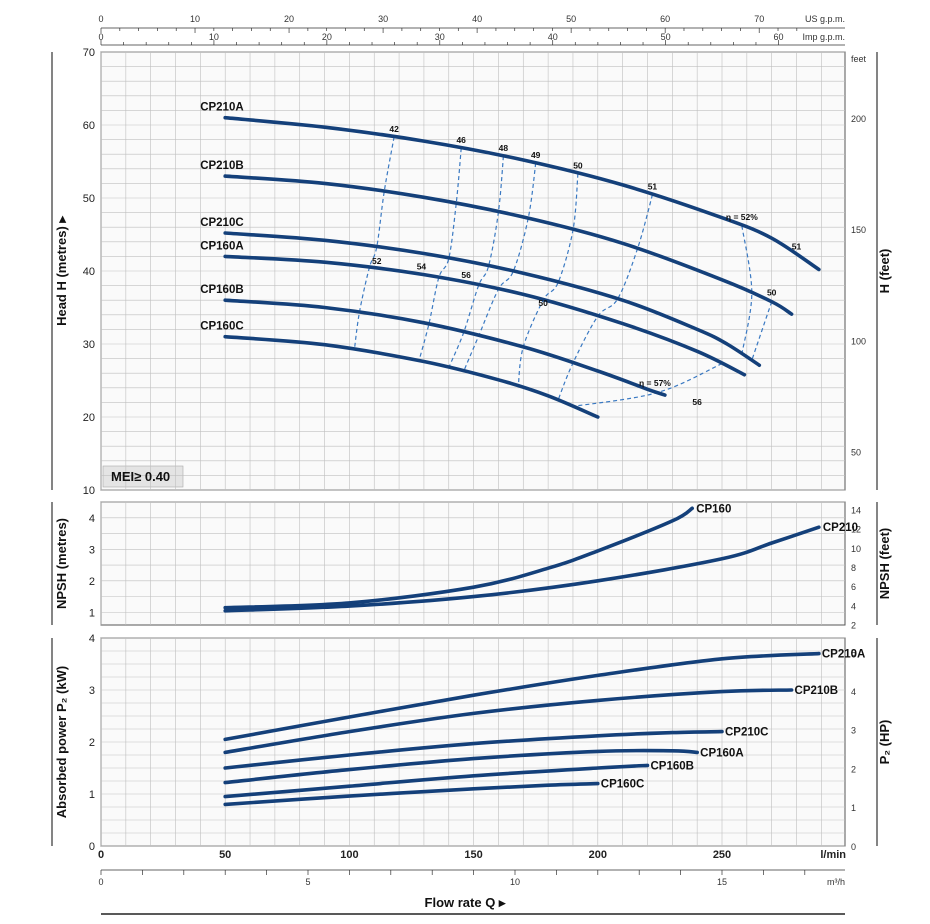  Describe the element at coordinates (92, 743) in the screenshot. I see `power-left-tick: 2` at that location.